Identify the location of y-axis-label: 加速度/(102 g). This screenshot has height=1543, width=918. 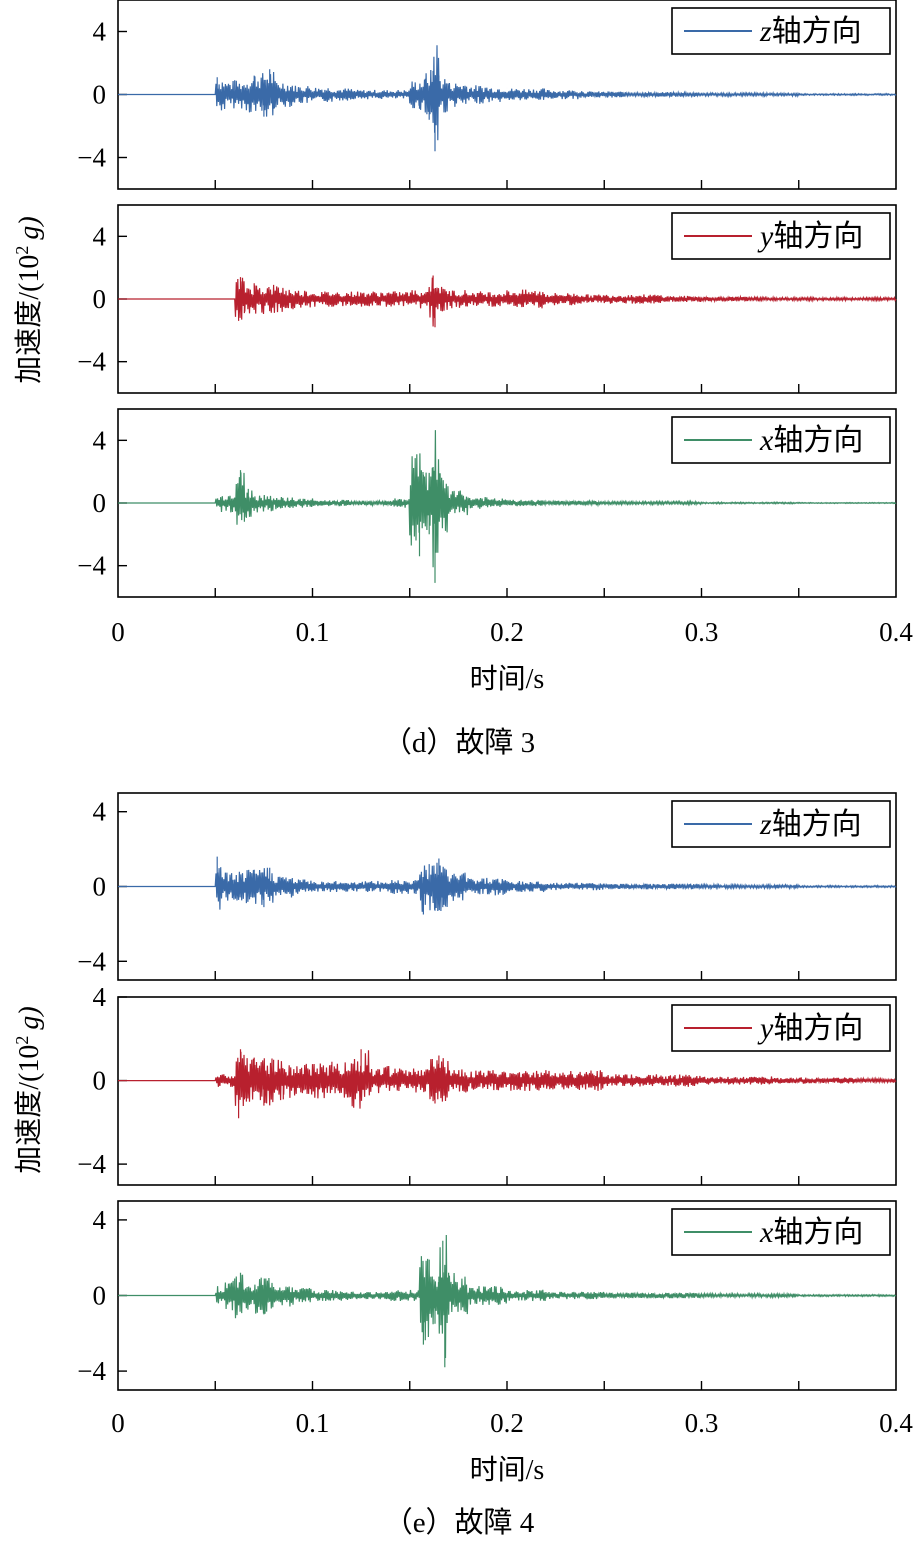
(28, 299).